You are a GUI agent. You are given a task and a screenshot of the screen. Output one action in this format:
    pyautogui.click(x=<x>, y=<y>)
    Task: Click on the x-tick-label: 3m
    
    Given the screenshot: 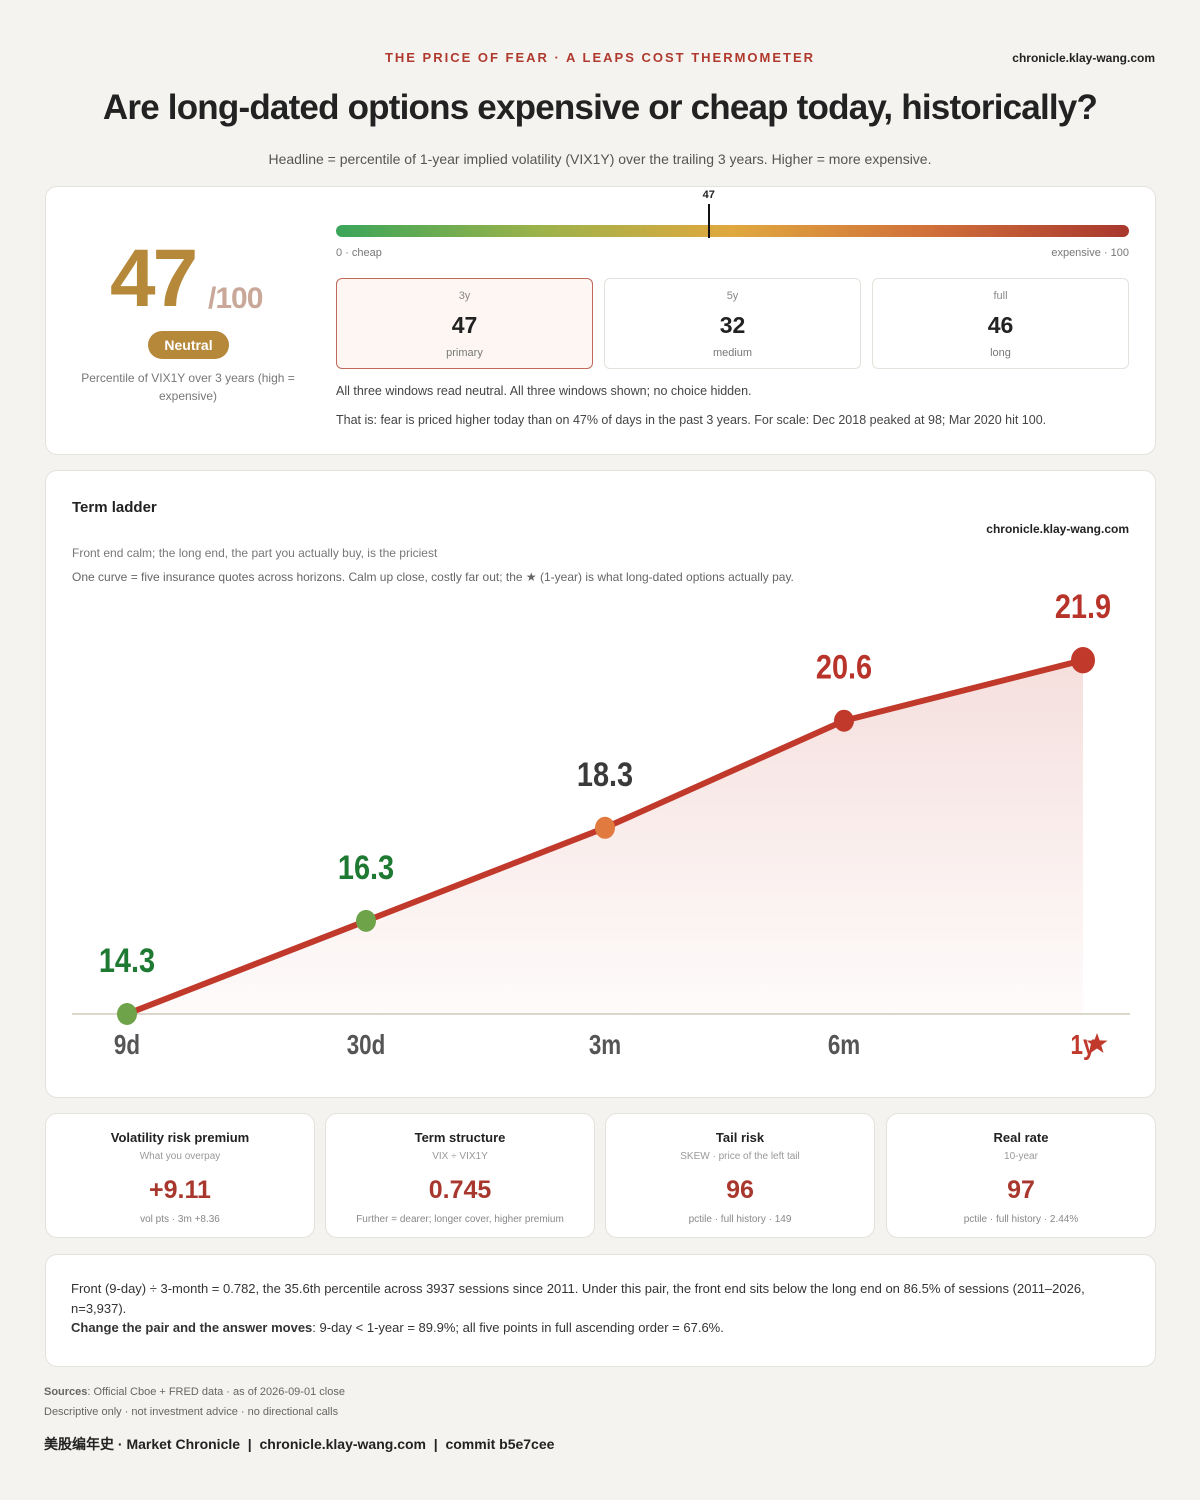 What is the action you would take?
    pyautogui.click(x=605, y=1045)
    